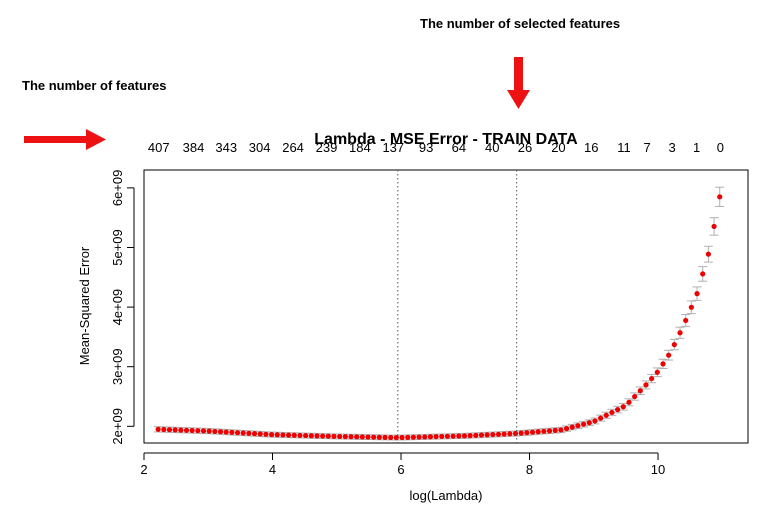  I want to click on y-axis-title: Mean-Squared Error, so click(84, 305).